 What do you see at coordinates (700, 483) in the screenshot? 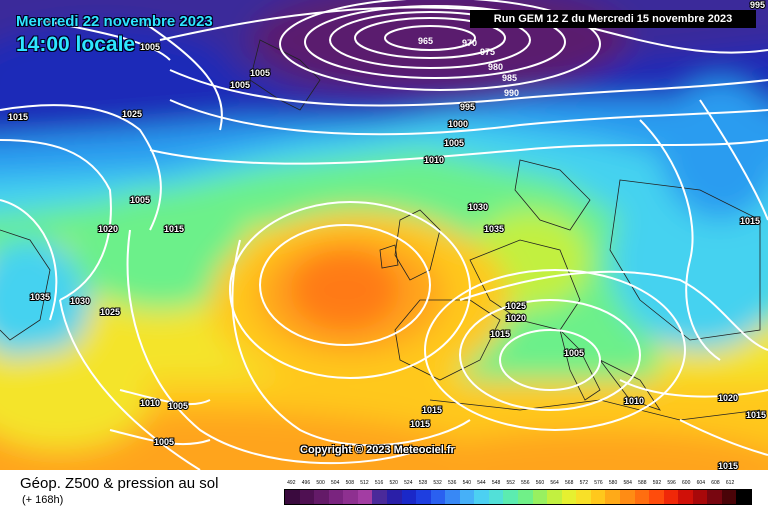
I see `color-scale-tick-label: 604` at bounding box center [700, 483].